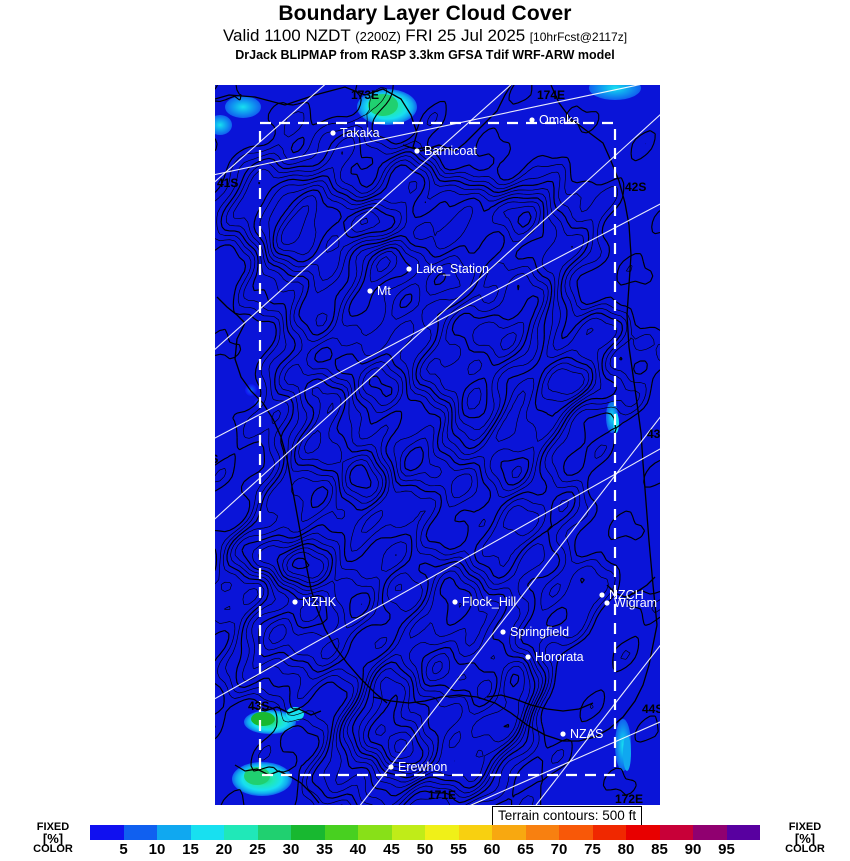 The image size is (850, 861). Describe the element at coordinates (693, 849) in the screenshot. I see `colorbar-tick-label: 90` at that location.